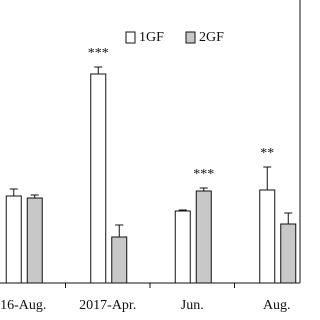 The width and height of the screenshot is (320, 320). I want to click on x-tick-label: 16-Aug., so click(23, 305).